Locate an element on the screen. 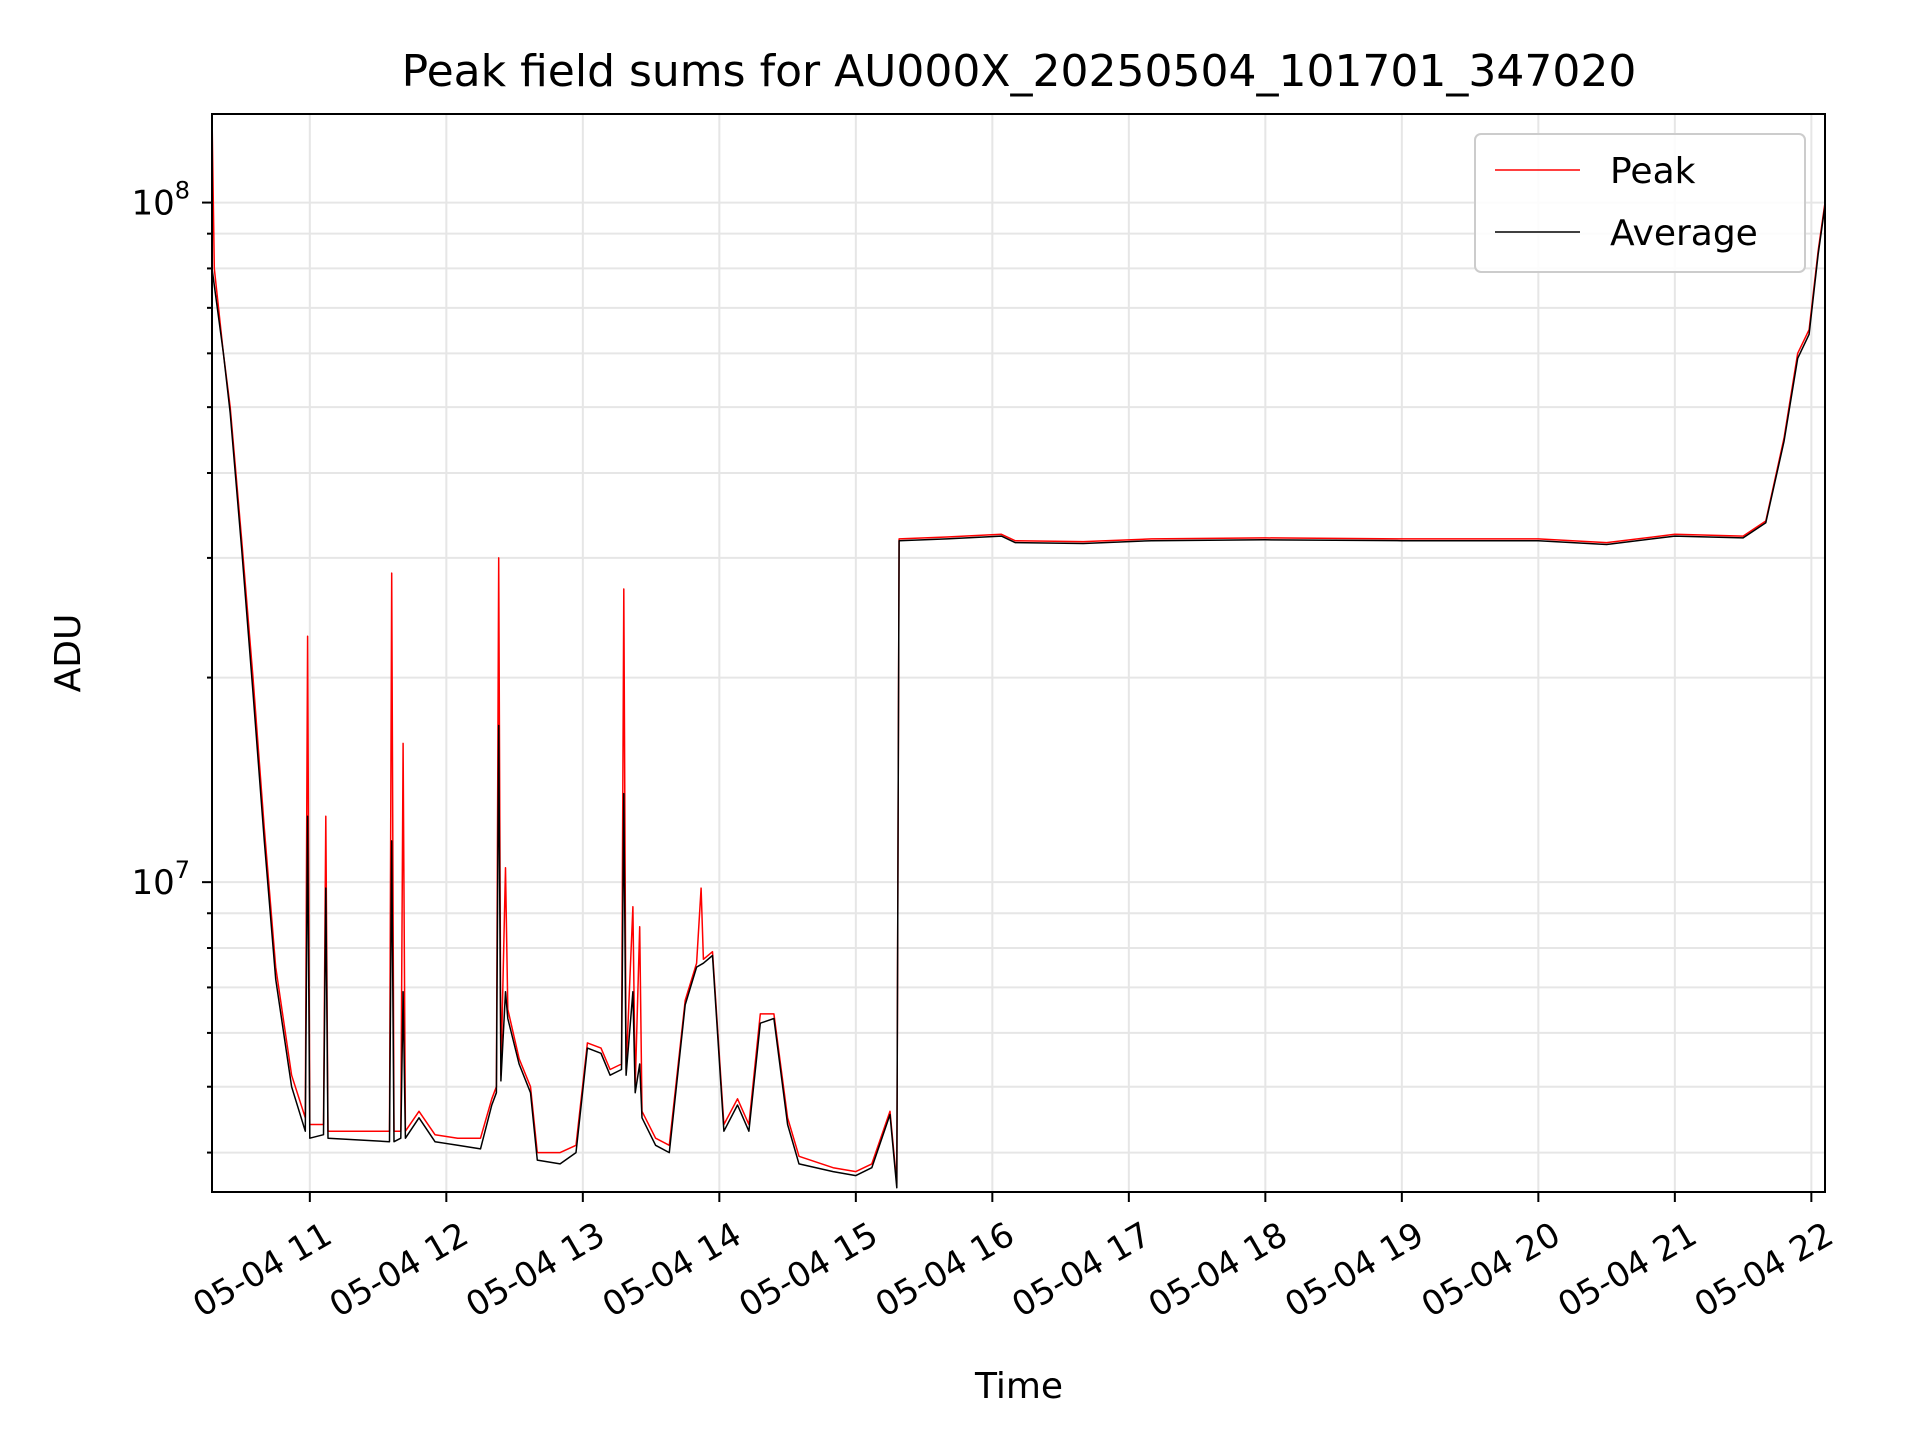 The width and height of the screenshot is (1920, 1440). y-tick-label: 10⁷ is located at coordinates (160, 879).